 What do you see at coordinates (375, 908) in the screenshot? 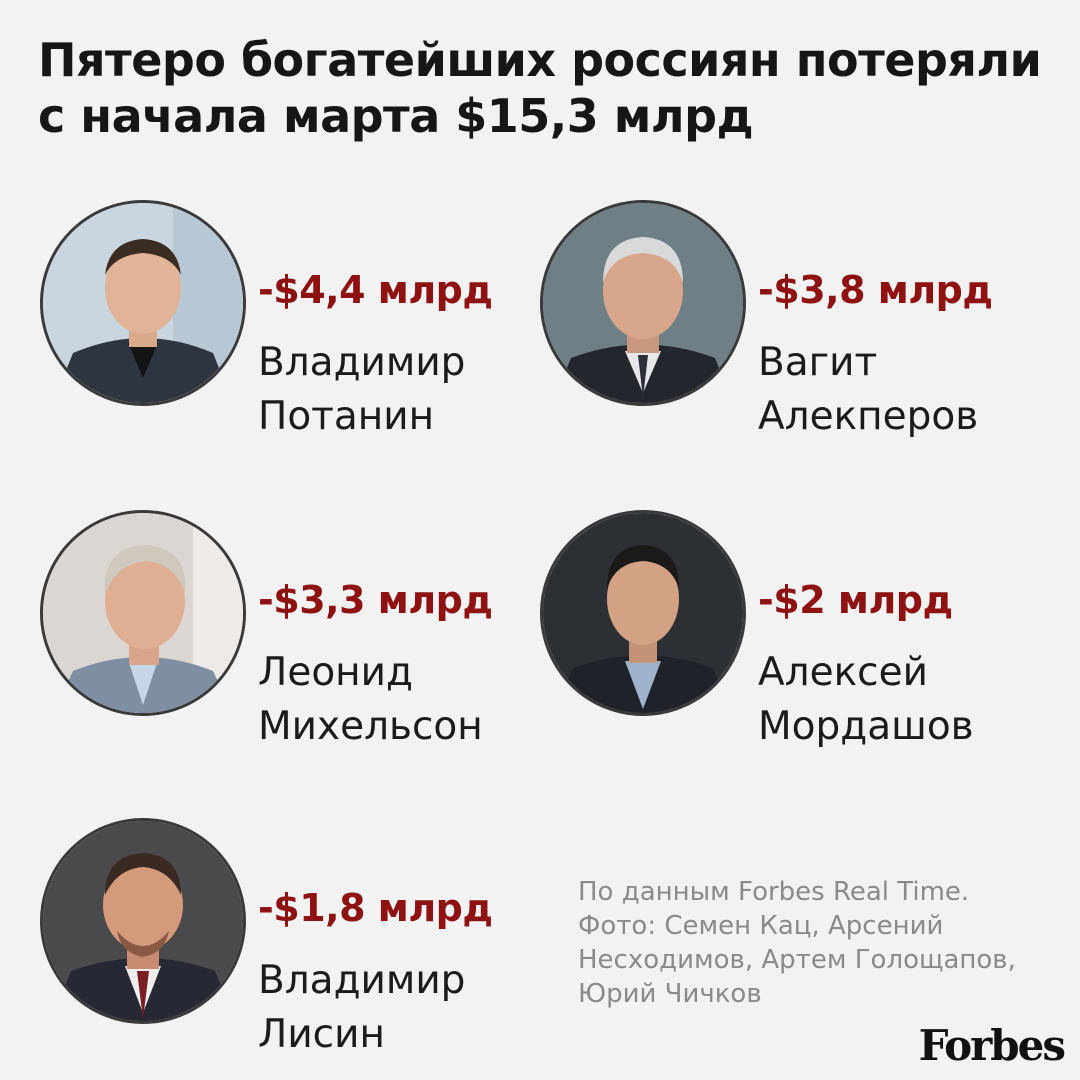
I see `loss-amount: -$1,8 млрд` at bounding box center [375, 908].